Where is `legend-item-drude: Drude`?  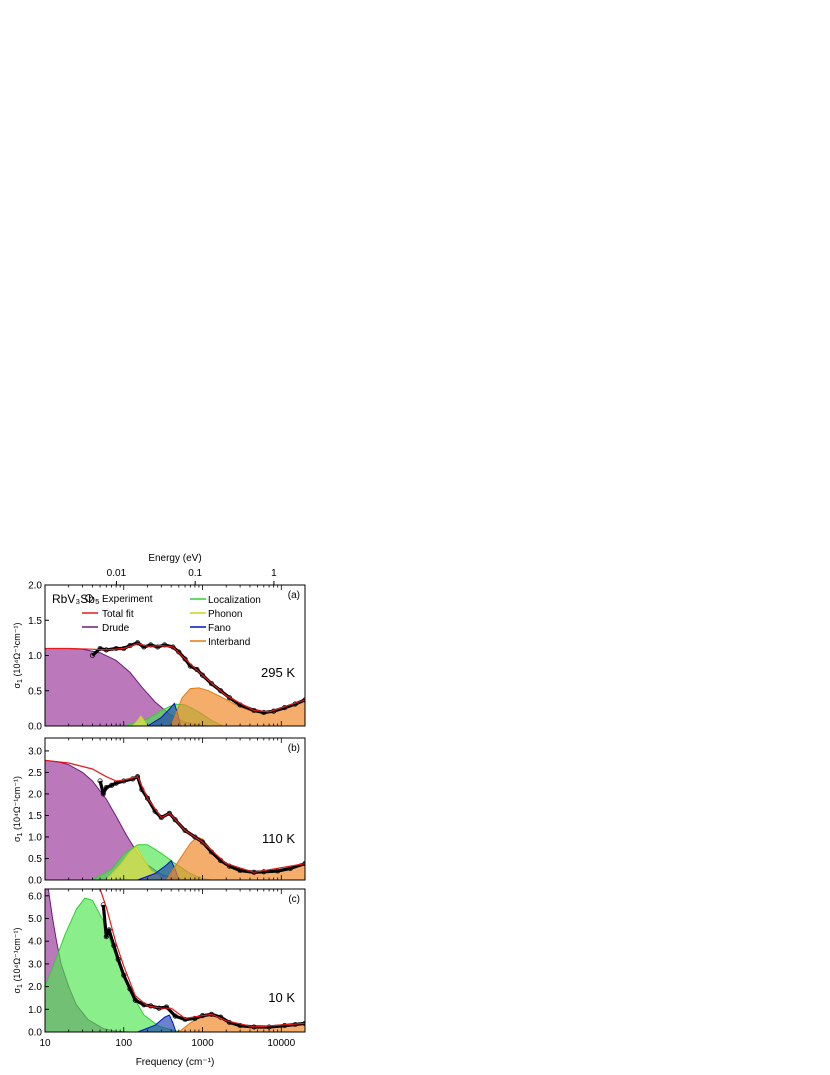 legend-item-drude: Drude is located at coordinates (106, 628).